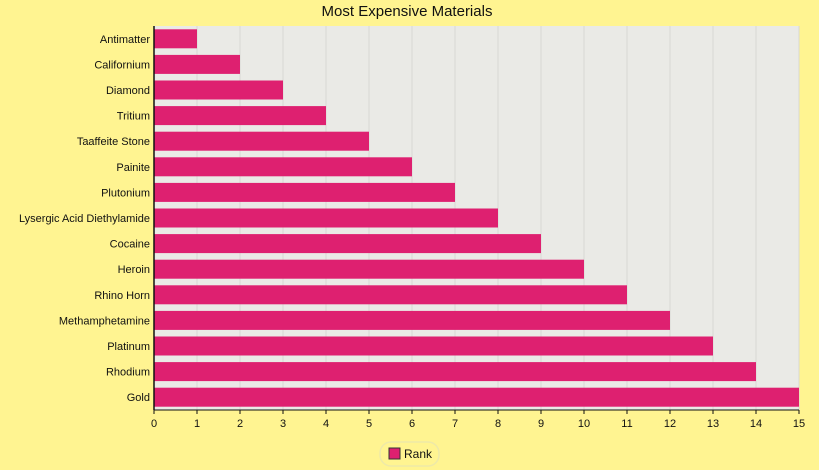 This screenshot has width=819, height=470. What do you see at coordinates (130, 245) in the screenshot?
I see `y-tick-label: Cocaine` at bounding box center [130, 245].